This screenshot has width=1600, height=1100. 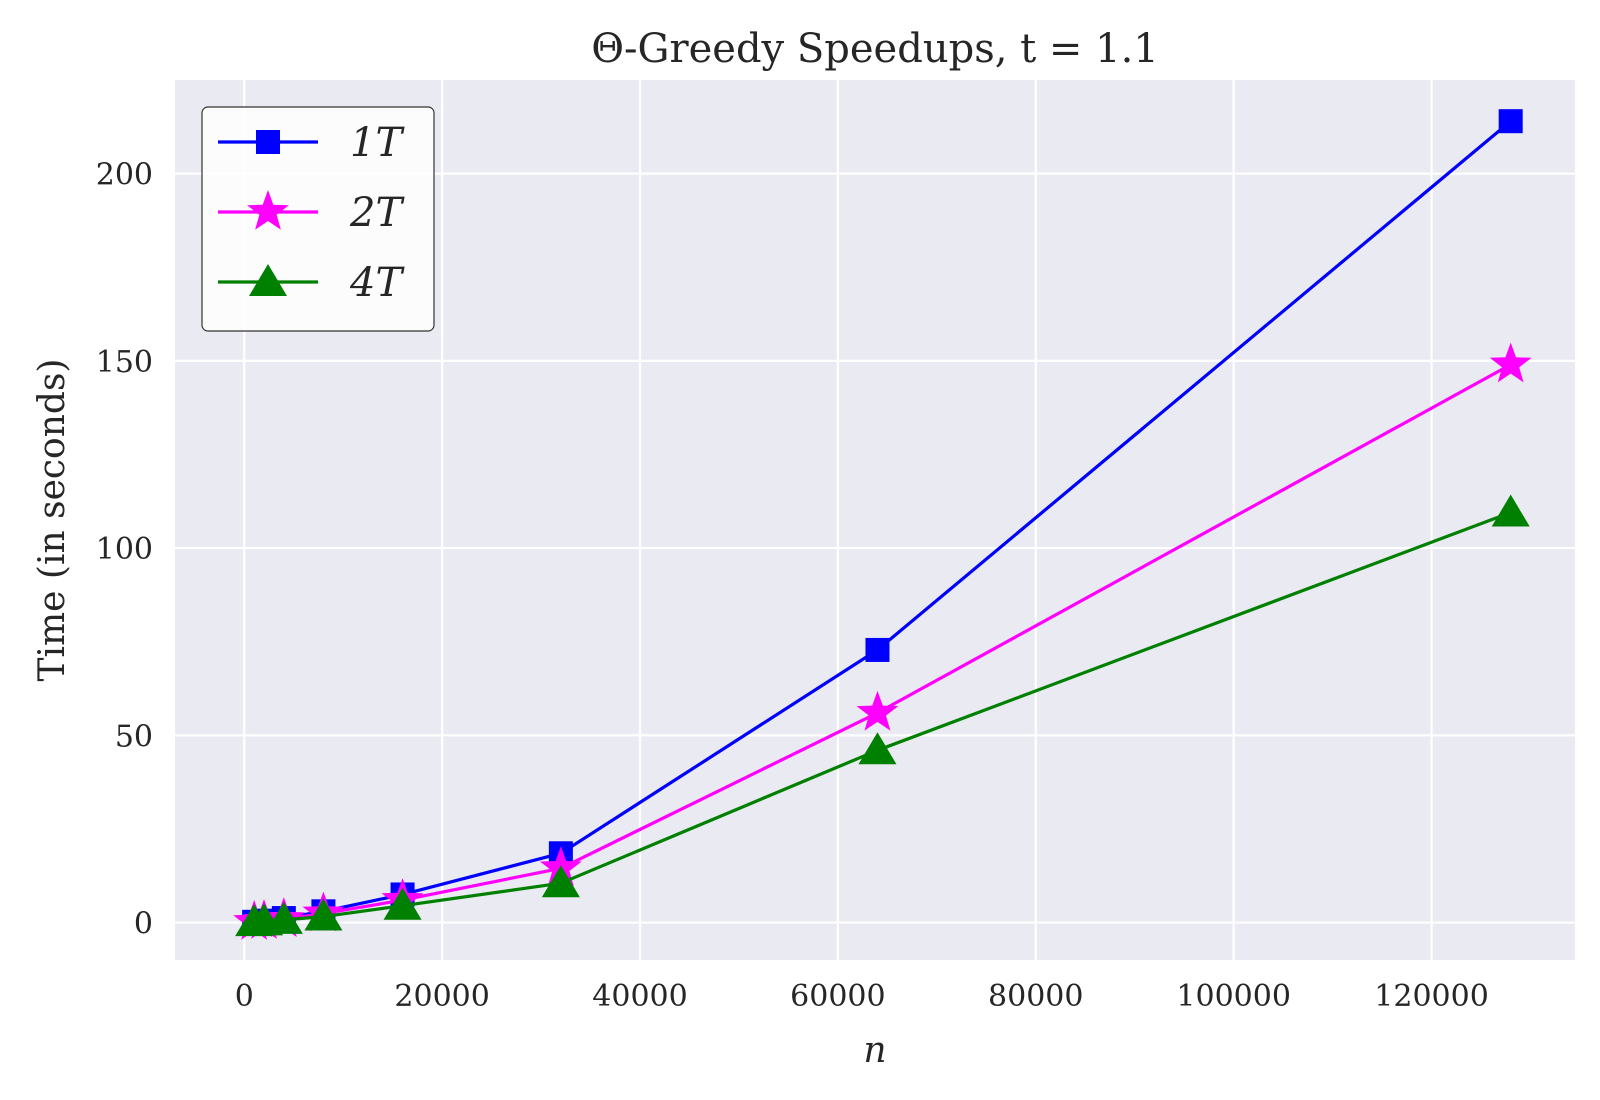 What do you see at coordinates (268, 280) in the screenshot?
I see `legend-marker-4T` at bounding box center [268, 280].